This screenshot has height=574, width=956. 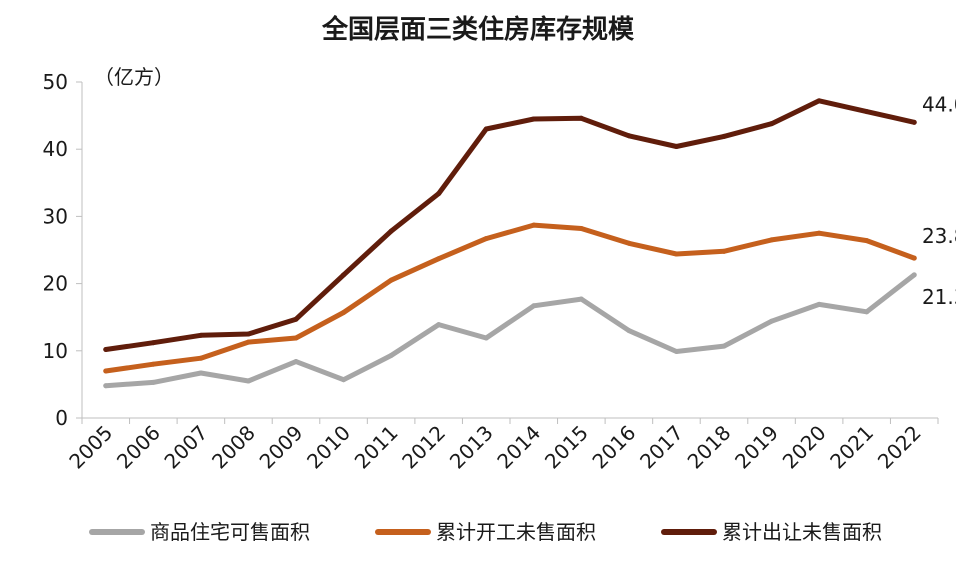 What do you see at coordinates (516, 532) in the screenshot?
I see `legend-label: 累计开工未售面积` at bounding box center [516, 532].